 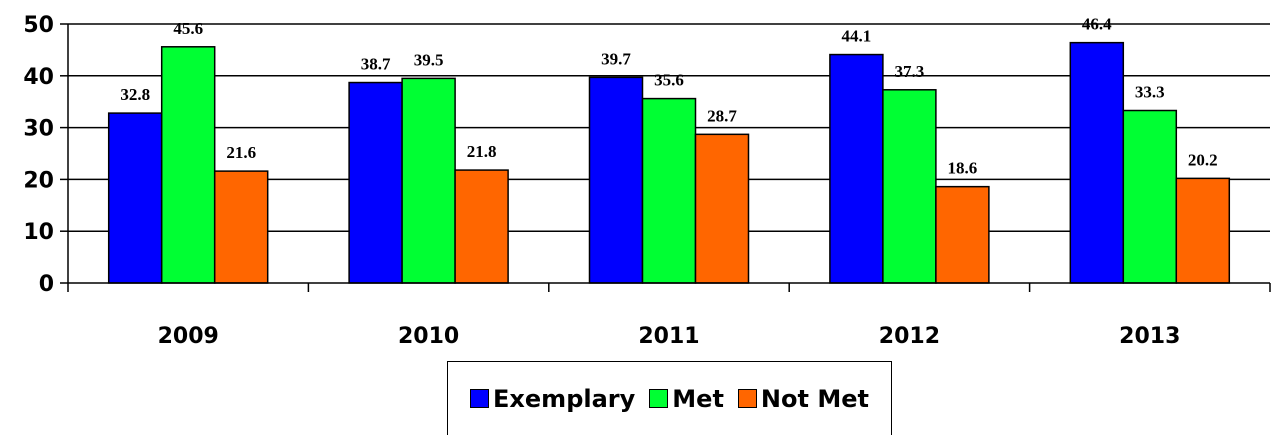 I want to click on data-label: 18.6, so click(x=963, y=168).